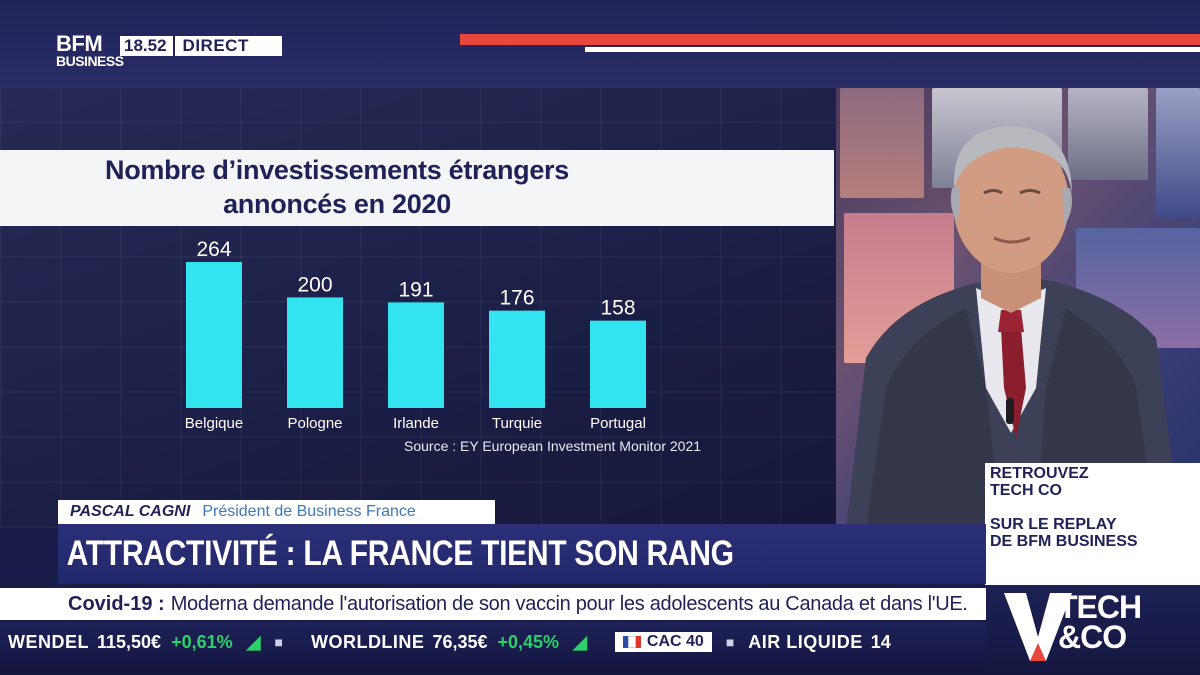  I want to click on ticker-value: 76,35€, so click(460, 641).